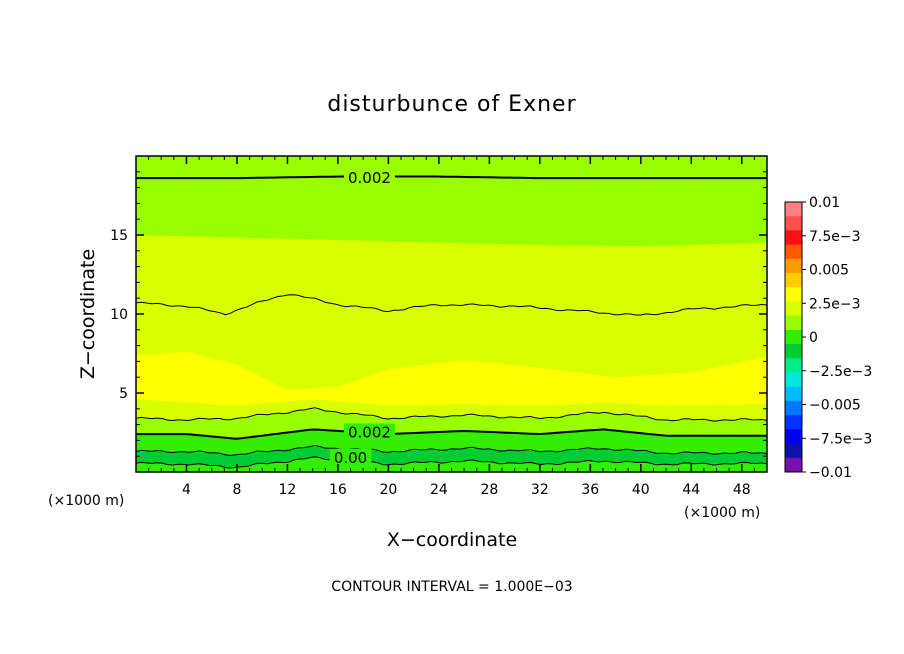  I want to click on y-tick-label: 15, so click(119, 236).